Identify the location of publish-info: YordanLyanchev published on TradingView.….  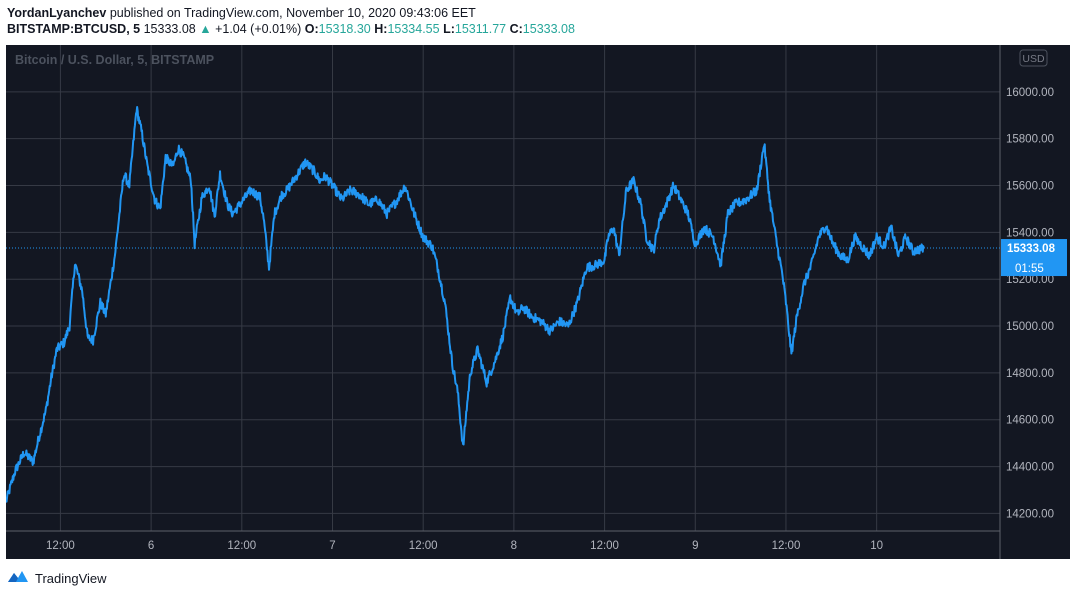
(241, 13).